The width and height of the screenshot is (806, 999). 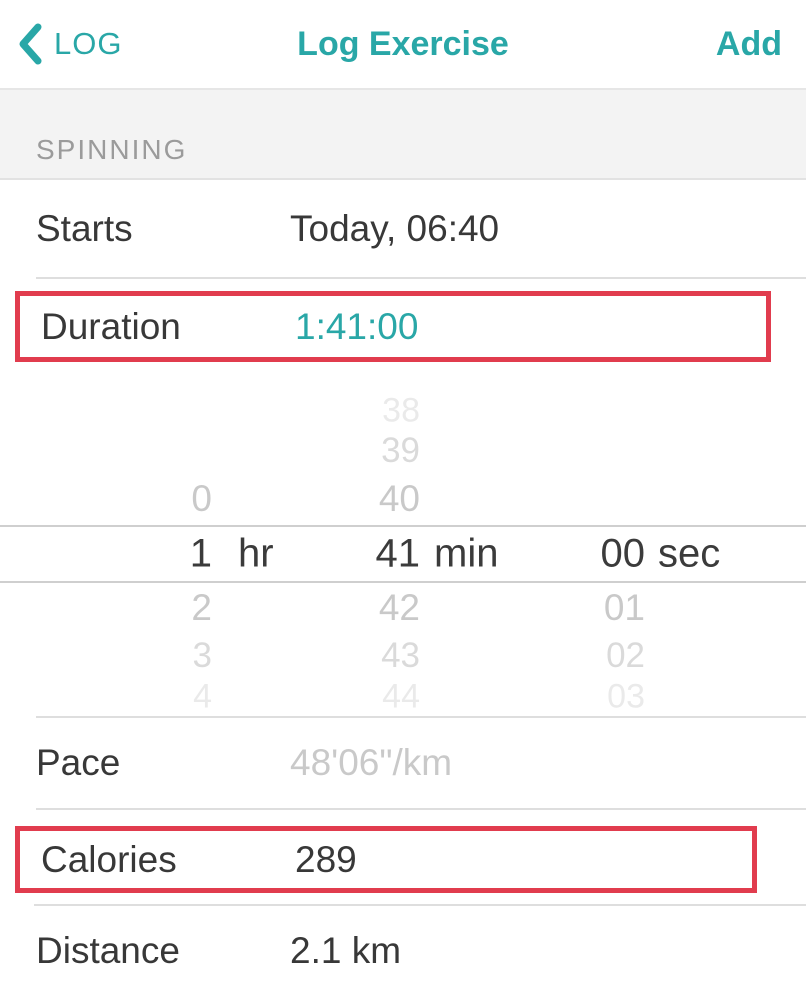 I want to click on picker-row: 38, so click(x=403, y=410).